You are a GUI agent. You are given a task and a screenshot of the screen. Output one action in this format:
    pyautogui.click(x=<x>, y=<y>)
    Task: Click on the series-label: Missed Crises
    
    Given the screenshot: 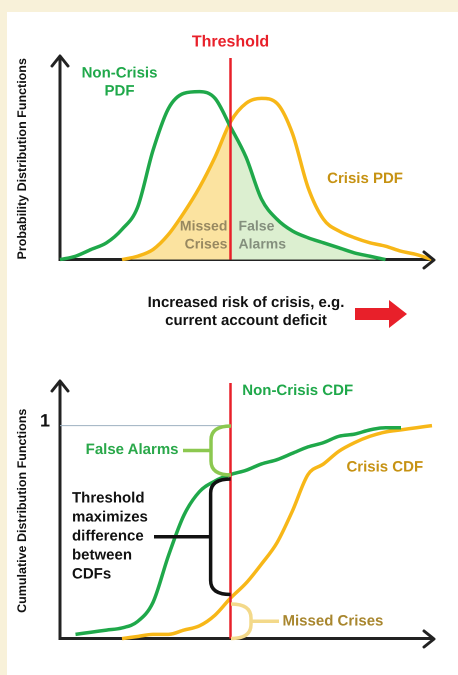 What is the action you would take?
    pyautogui.click(x=204, y=234)
    